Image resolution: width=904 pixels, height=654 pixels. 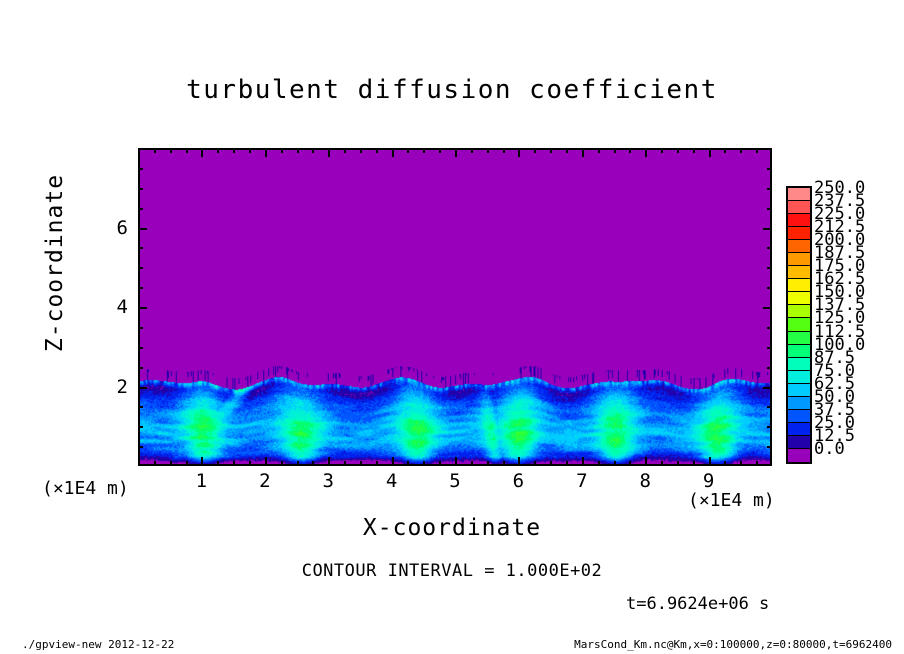 I want to click on contour-interval-note: CONTOUR INTERVAL = 1.000E+02, so click(x=452, y=571).